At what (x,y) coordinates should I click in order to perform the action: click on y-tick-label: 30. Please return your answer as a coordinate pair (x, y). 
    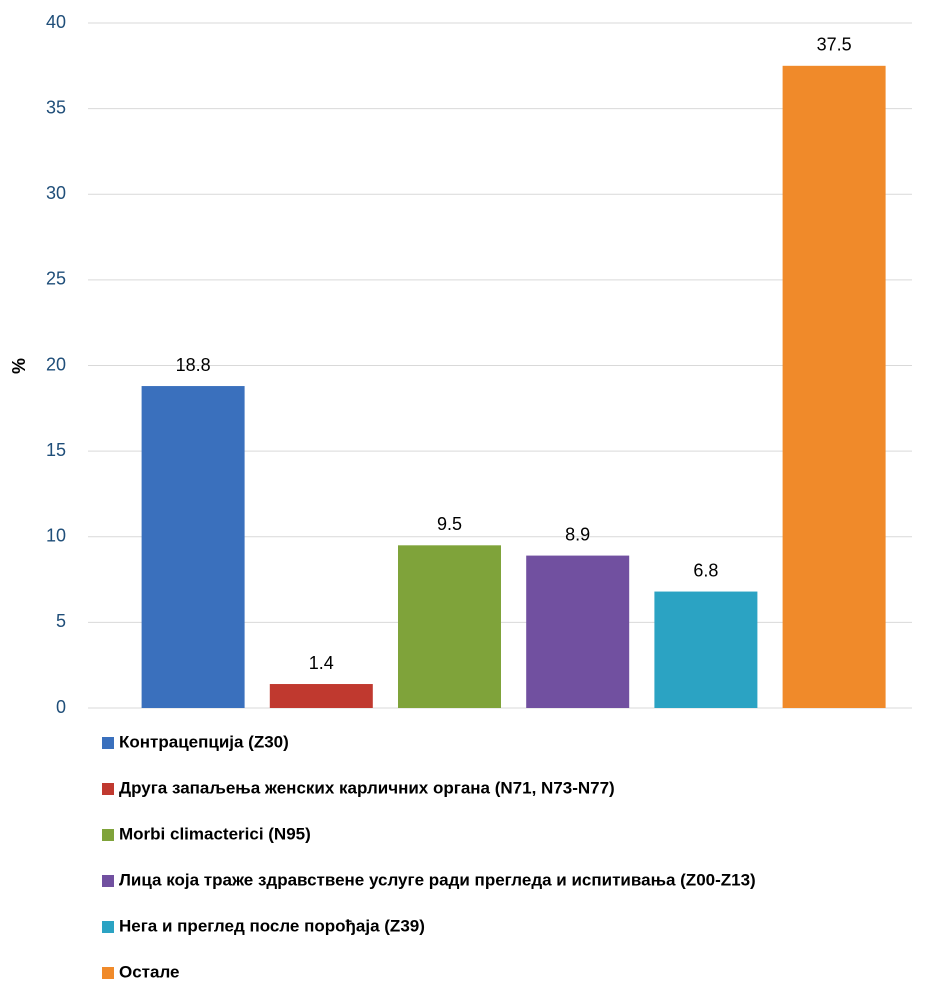
    Looking at the image, I should click on (56, 193).